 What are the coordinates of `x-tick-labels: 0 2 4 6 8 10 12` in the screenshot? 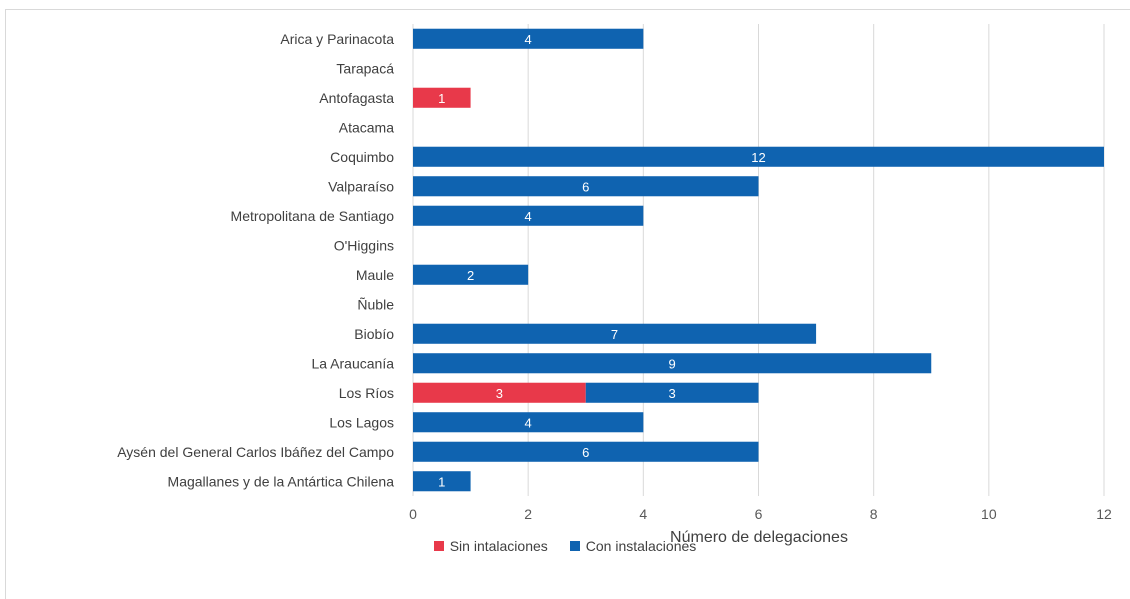 It's located at (760, 514).